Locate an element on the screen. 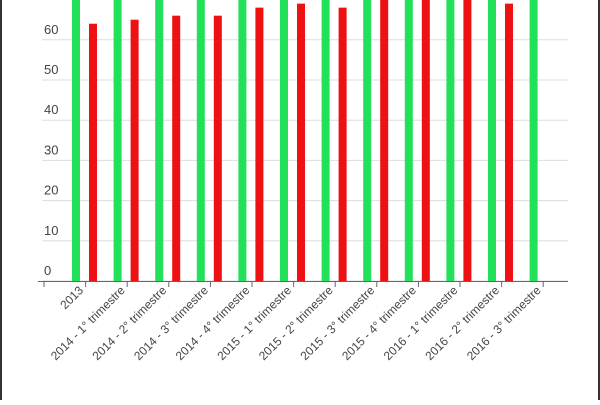  y-tick-label: 0 is located at coordinates (47, 270).